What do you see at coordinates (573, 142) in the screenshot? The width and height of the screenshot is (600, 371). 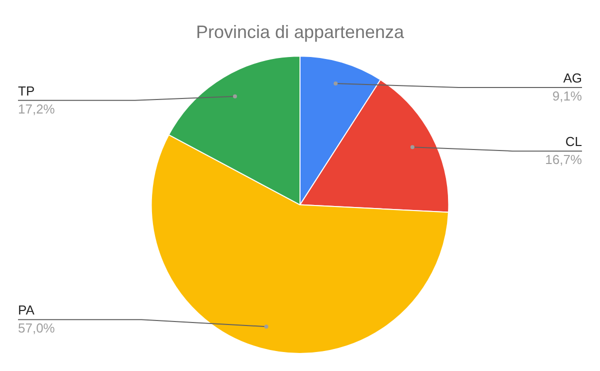 I see `slice-label: CL` at bounding box center [573, 142].